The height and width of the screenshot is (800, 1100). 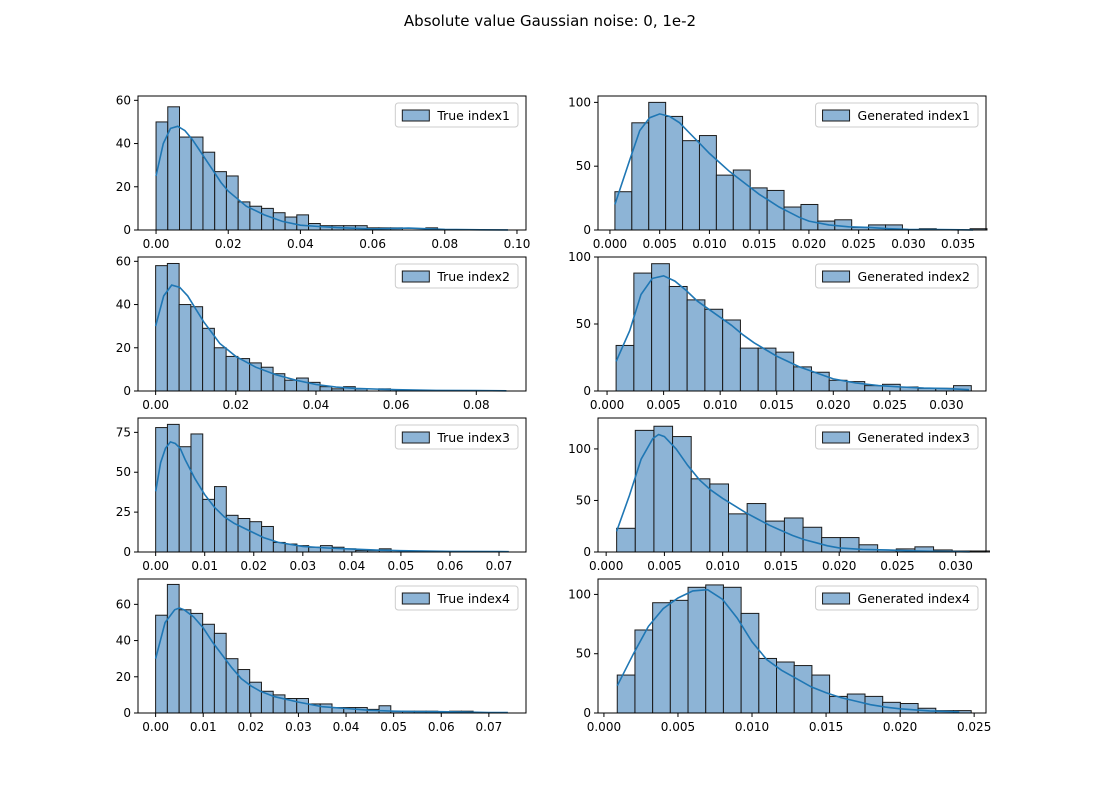 What do you see at coordinates (123, 432) in the screenshot?
I see `y-tick-label: 75` at bounding box center [123, 432].